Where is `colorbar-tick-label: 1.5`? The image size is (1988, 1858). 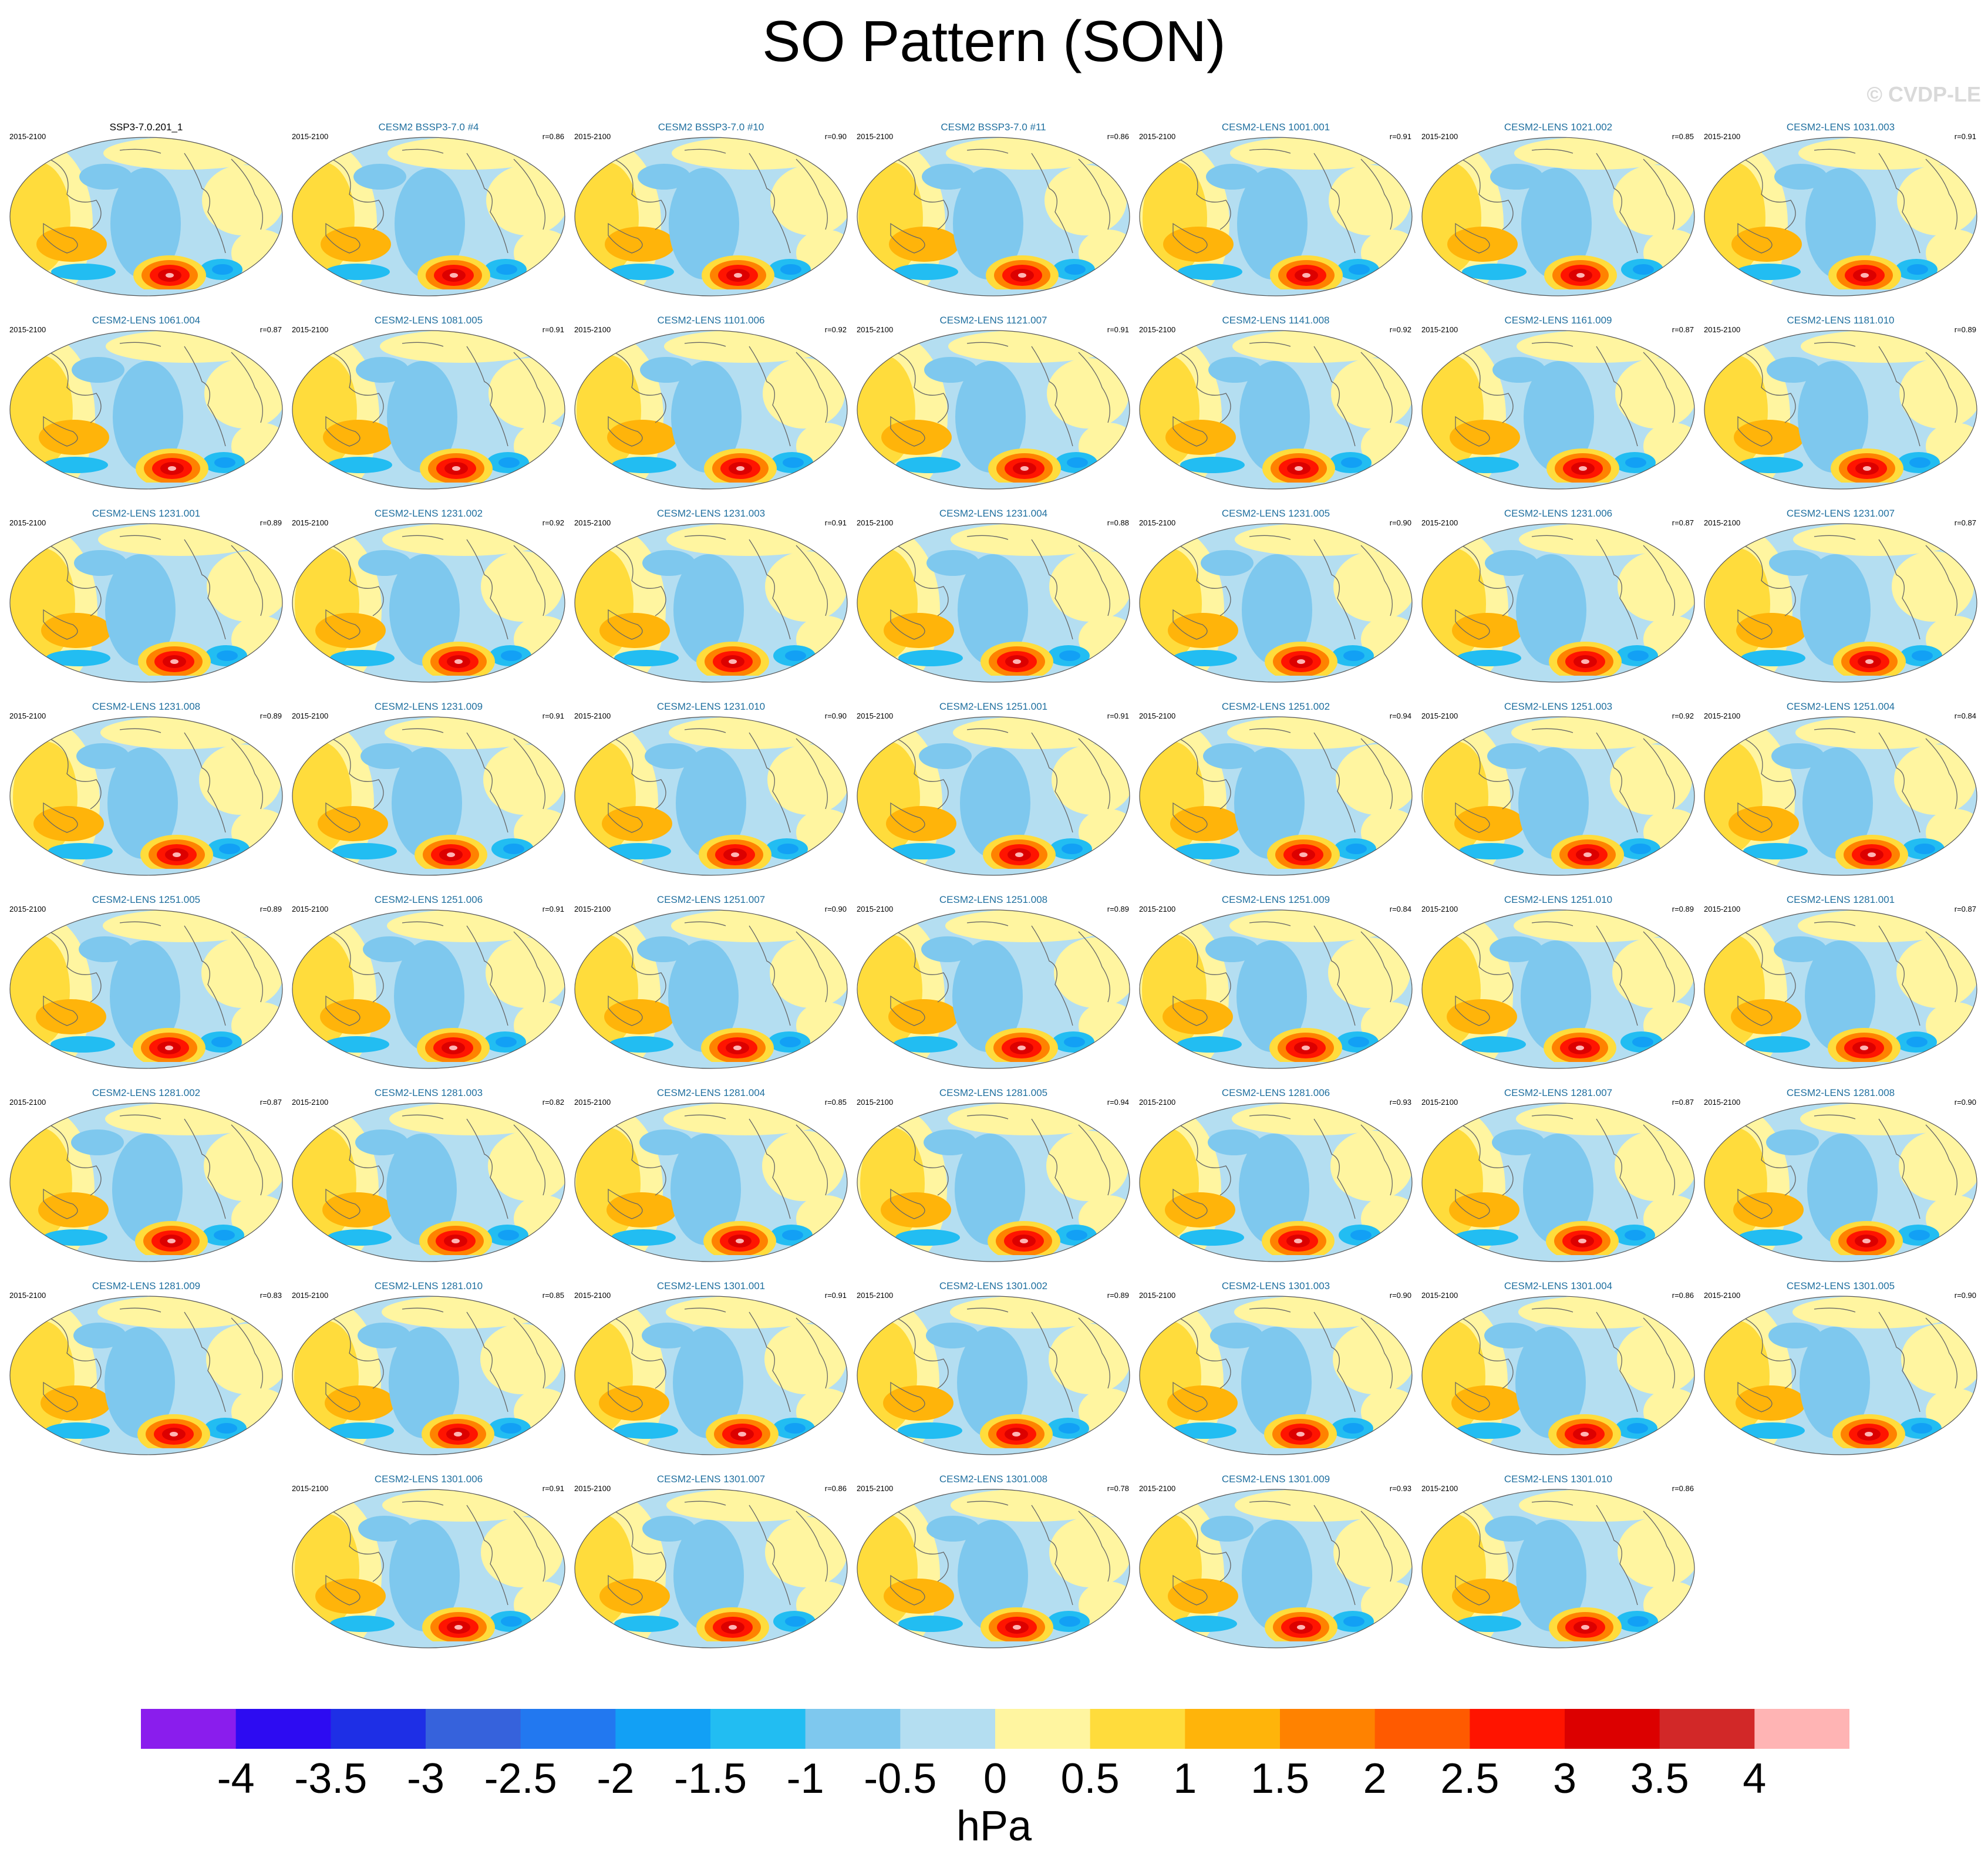
colorbar-tick-label: 1.5 is located at coordinates (1280, 1779).